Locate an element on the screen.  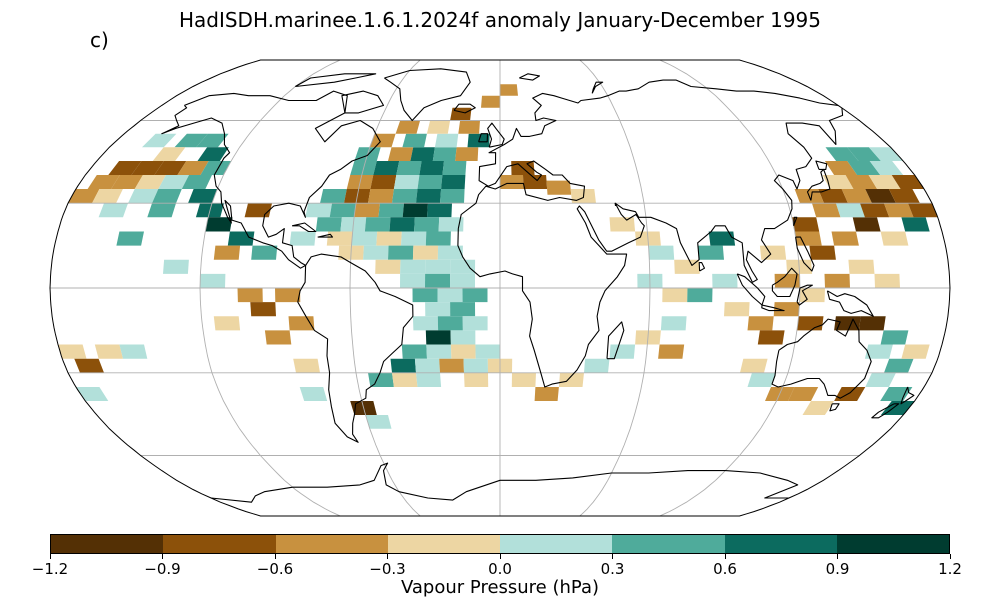
coastline-novaya-zemlya is located at coordinates (597, 87).